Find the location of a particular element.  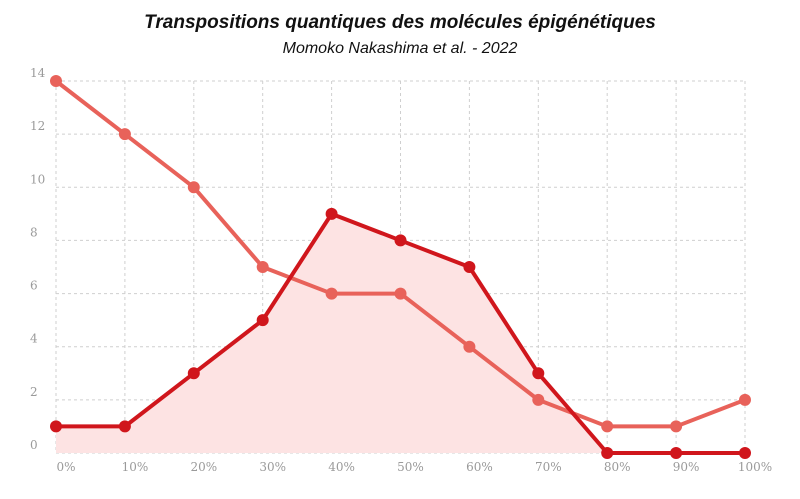

y-tick-label: 10 is located at coordinates (37, 179).